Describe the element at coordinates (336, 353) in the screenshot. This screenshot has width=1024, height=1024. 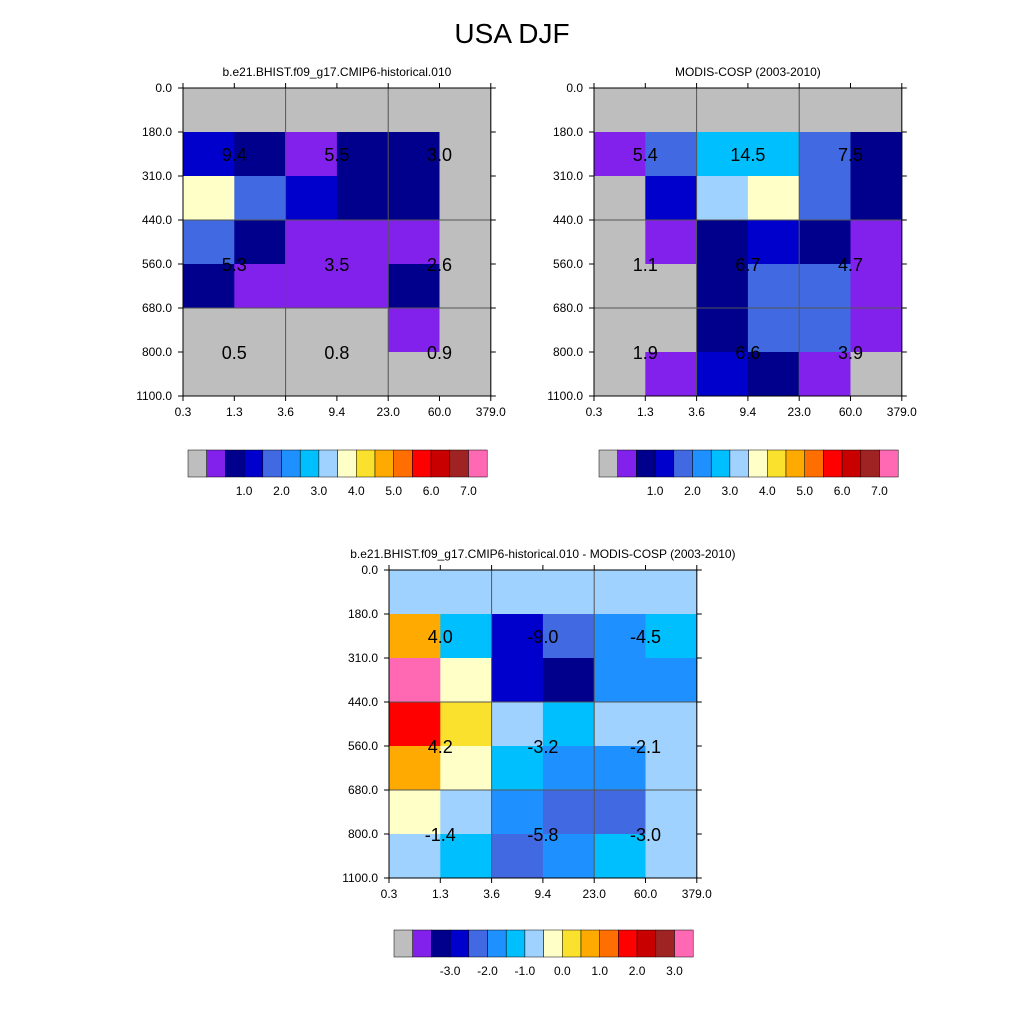
I see `box-value-label: 0.8` at that location.